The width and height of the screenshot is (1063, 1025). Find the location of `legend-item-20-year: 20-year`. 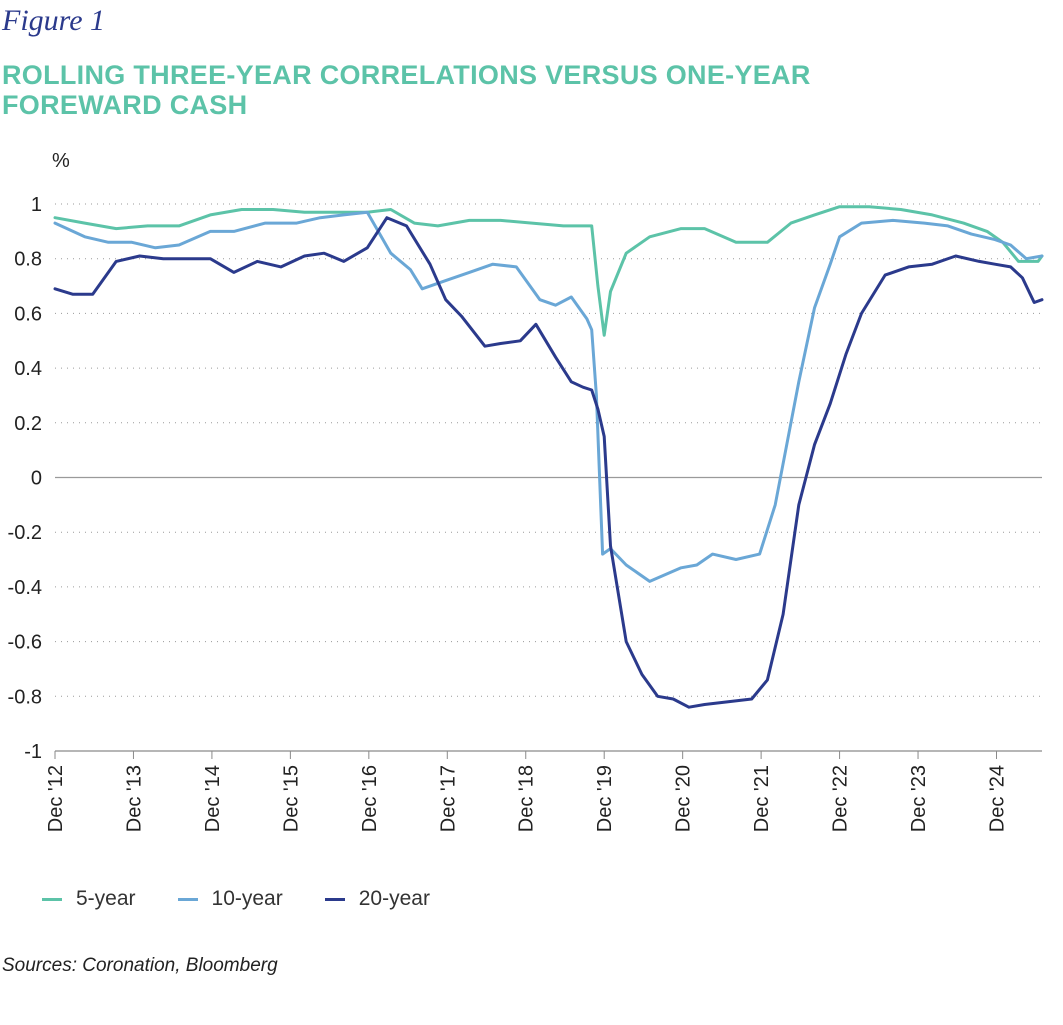

legend-item-20-year: 20-year is located at coordinates (377, 899).